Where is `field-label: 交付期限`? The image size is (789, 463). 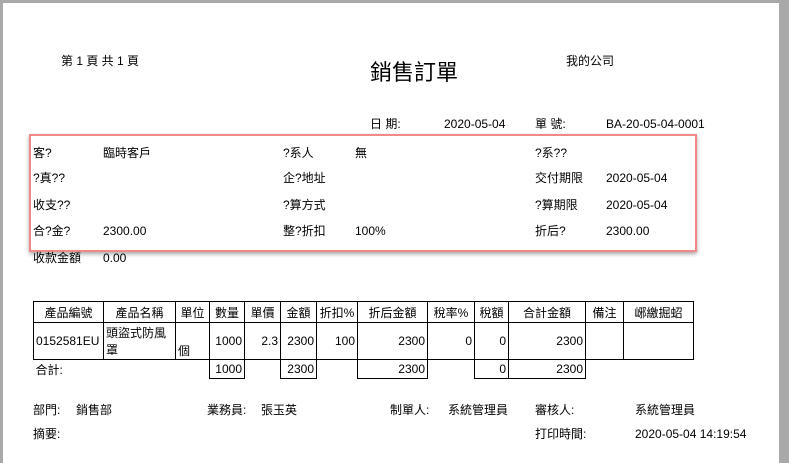 field-label: 交付期限 is located at coordinates (559, 178).